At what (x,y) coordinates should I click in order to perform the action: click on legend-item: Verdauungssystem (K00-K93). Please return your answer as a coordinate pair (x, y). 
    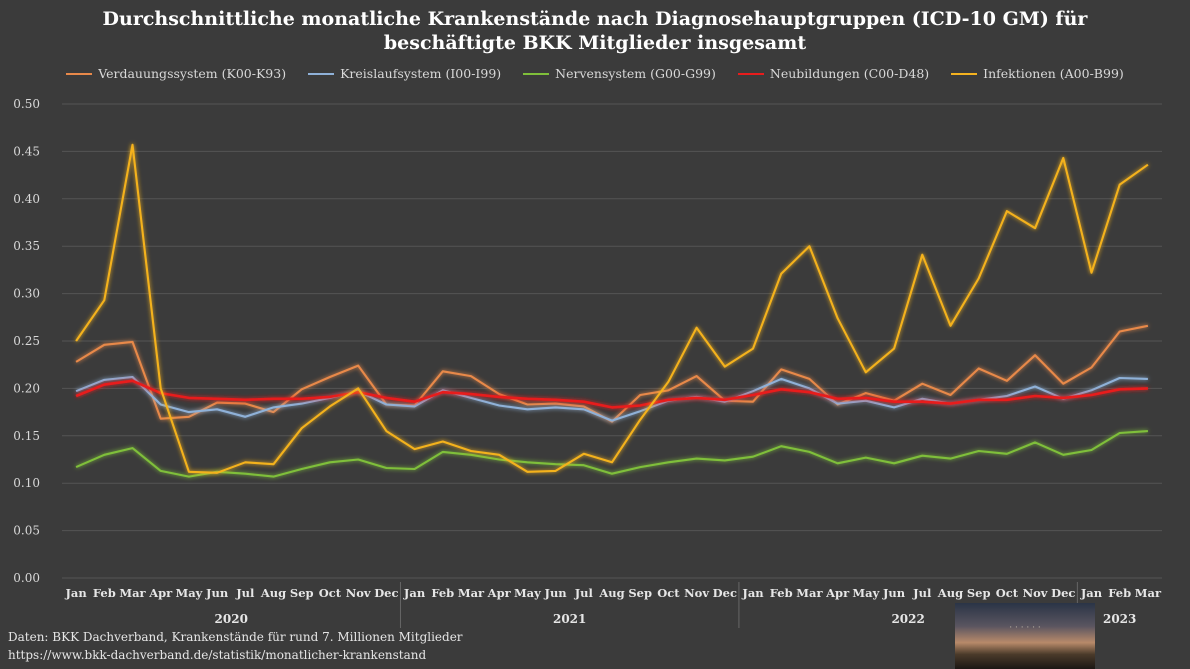
    Looking at the image, I should click on (176, 73).